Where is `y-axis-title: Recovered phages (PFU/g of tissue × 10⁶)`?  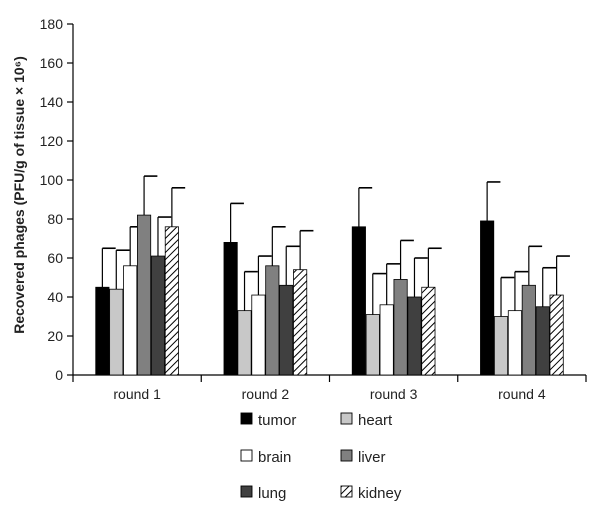 y-axis-title: Recovered phages (PFU/g of tissue × 10⁶) is located at coordinates (19, 195).